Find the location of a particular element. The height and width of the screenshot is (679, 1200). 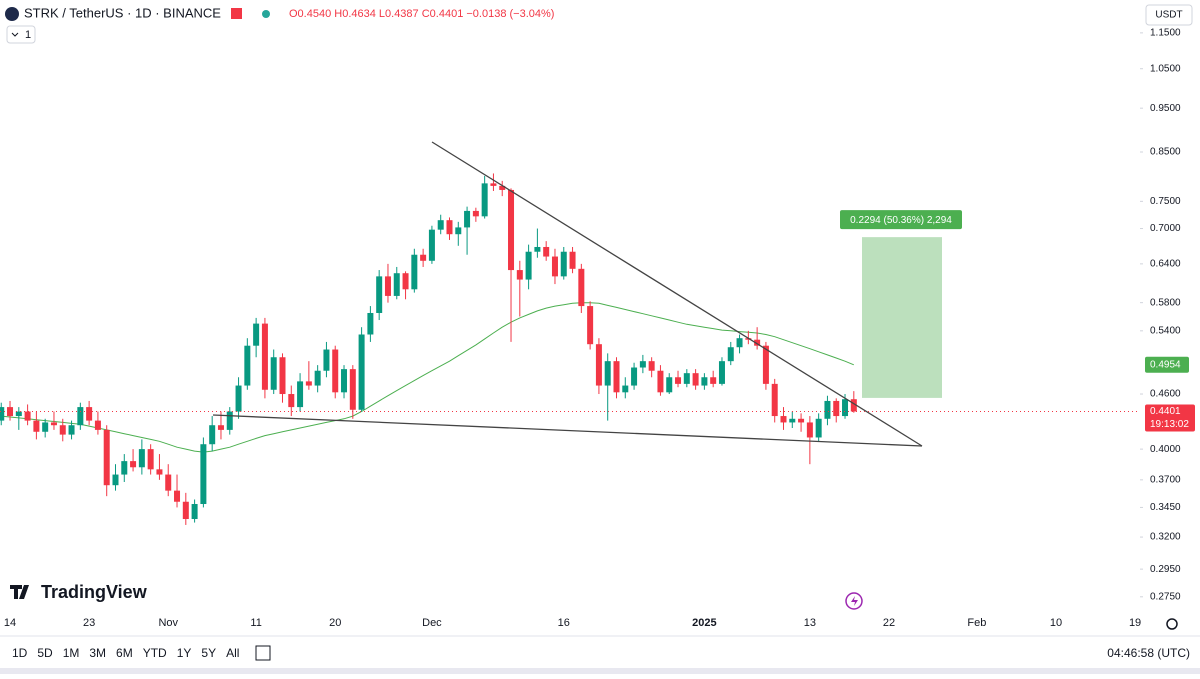

flag-icon is located at coordinates (236, 13).